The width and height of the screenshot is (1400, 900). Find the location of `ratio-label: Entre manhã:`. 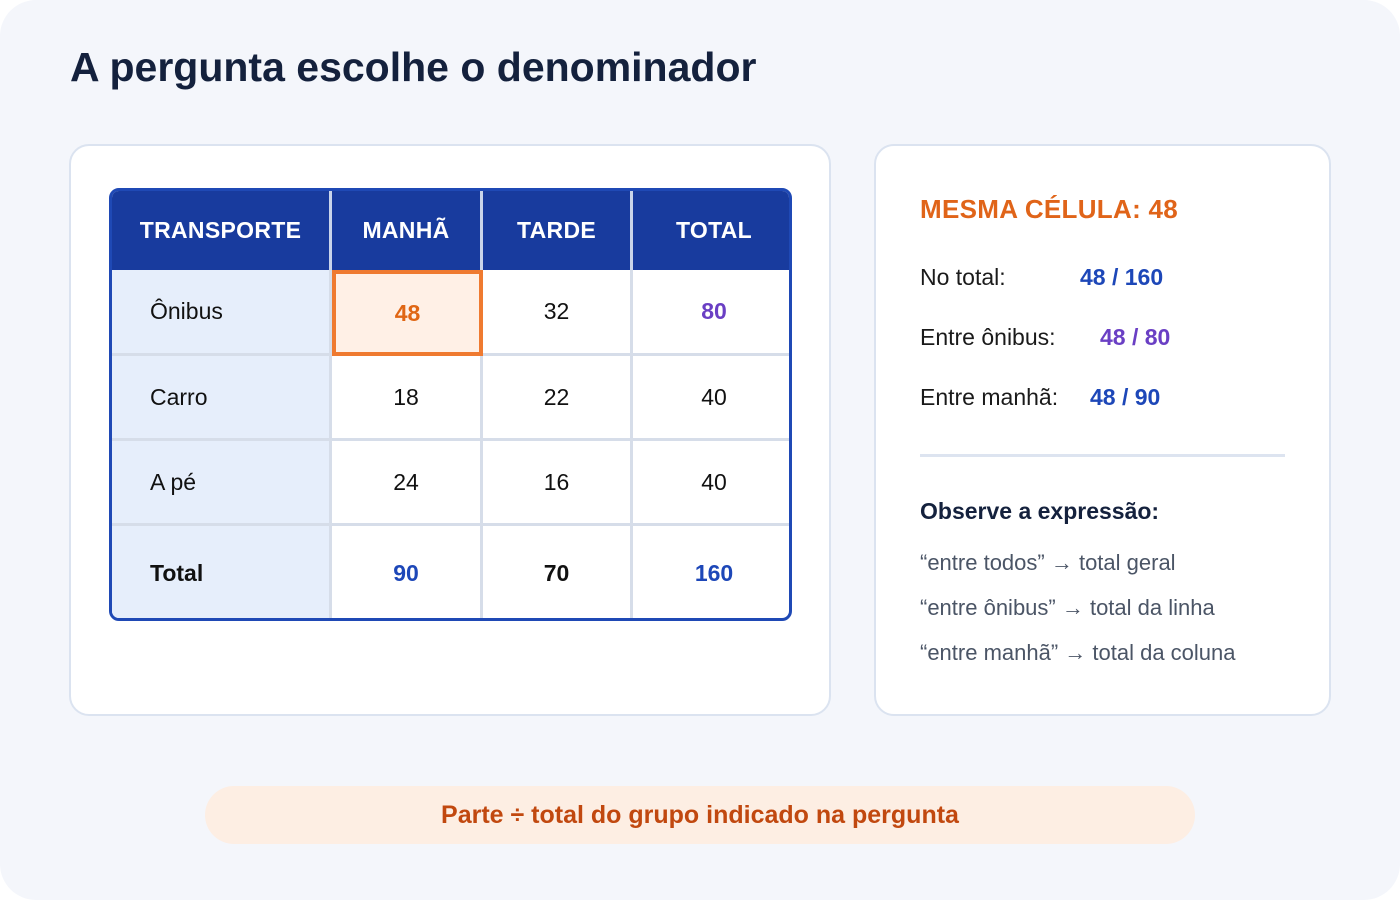

ratio-label: Entre manhã: is located at coordinates (989, 397).